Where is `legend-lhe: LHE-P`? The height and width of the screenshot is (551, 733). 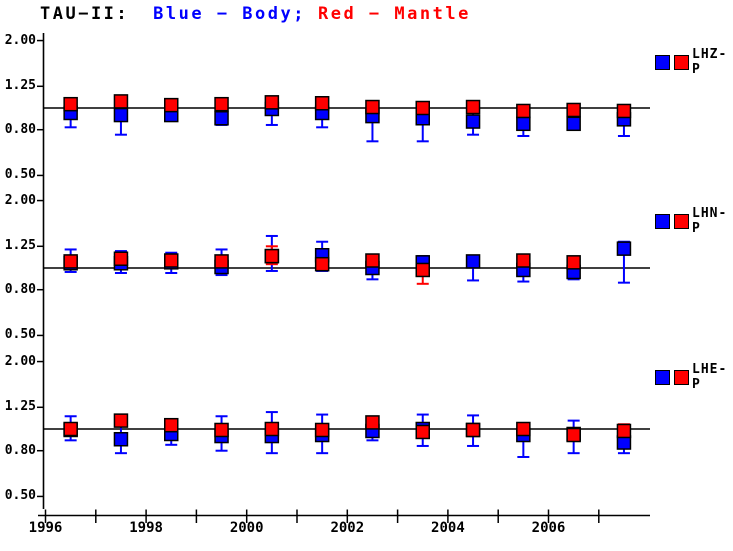
legend-lhe: LHE-P is located at coordinates (694, 377).